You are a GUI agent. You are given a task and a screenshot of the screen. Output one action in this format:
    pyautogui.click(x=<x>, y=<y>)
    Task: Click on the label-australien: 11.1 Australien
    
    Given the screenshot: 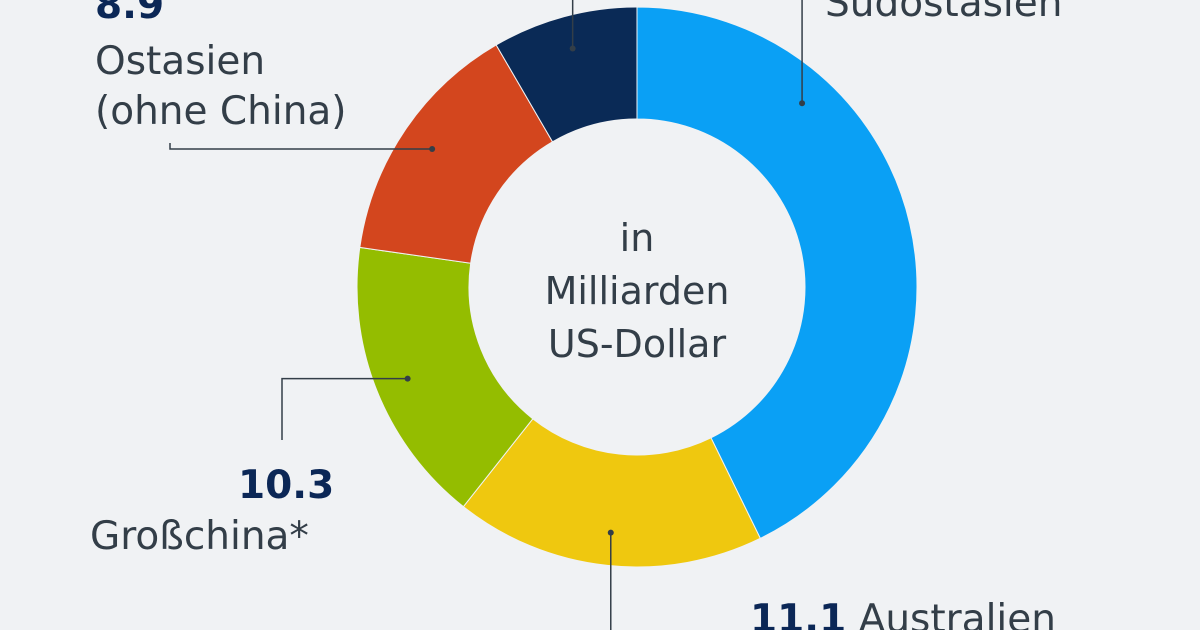 What is the action you would take?
    pyautogui.click(x=903, y=613)
    